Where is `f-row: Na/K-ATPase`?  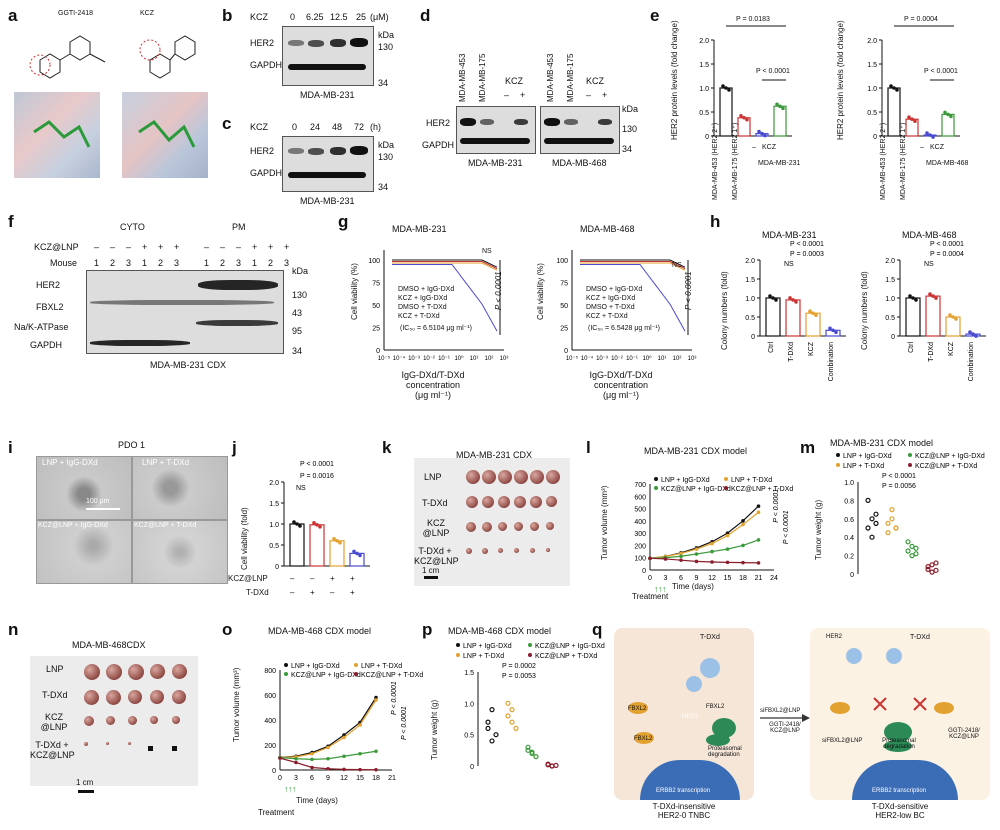
f-row: Na/K-ATPase is located at coordinates (41, 327).